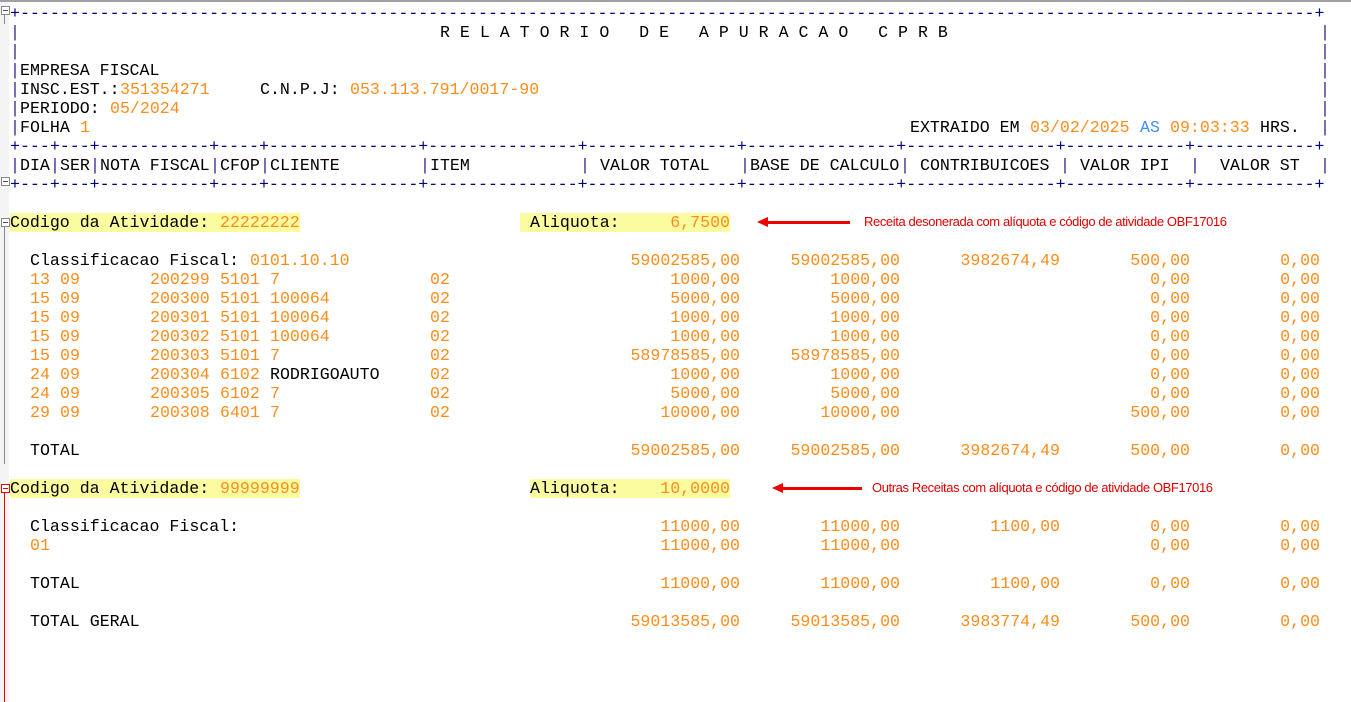  I want to click on column-header-valor-st: VALOR ST, so click(1260, 165).